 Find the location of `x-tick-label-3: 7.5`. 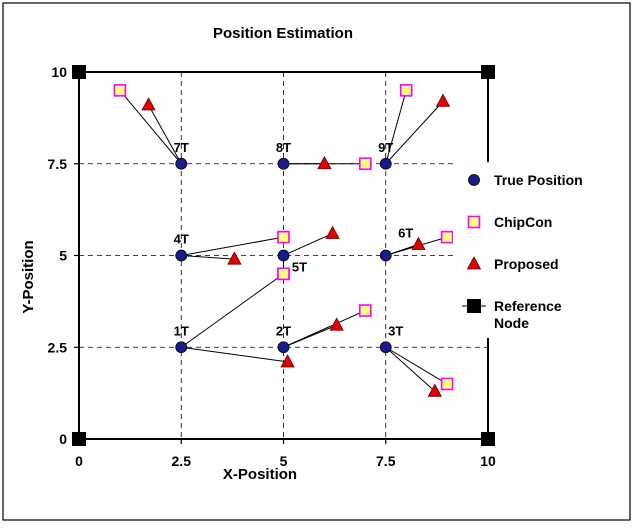

x-tick-label-3: 7.5 is located at coordinates (386, 461).